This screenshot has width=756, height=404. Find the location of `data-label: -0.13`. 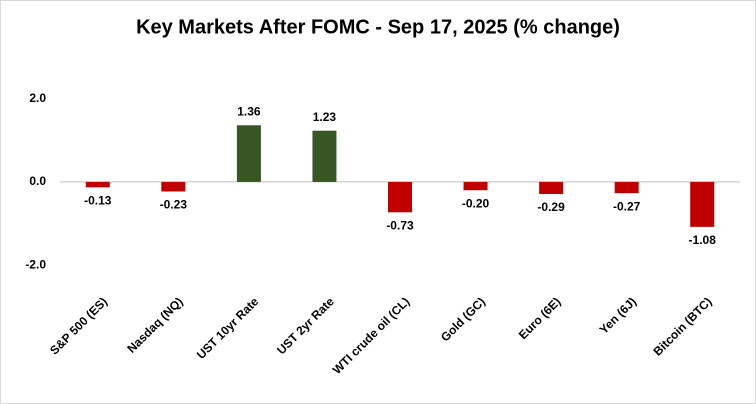

data-label: -0.13 is located at coordinates (98, 200).